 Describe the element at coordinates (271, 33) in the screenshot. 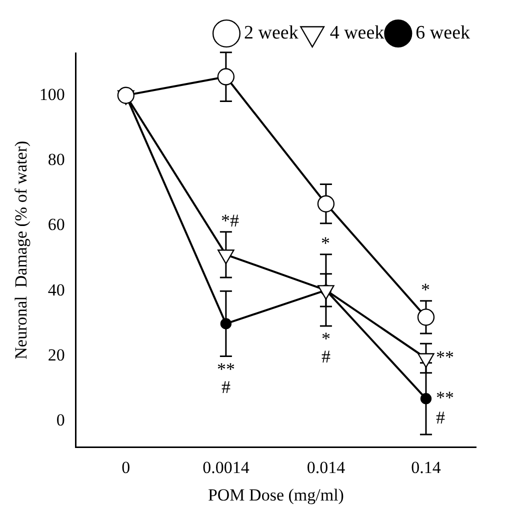

I see `legend-label: 2 week` at that location.